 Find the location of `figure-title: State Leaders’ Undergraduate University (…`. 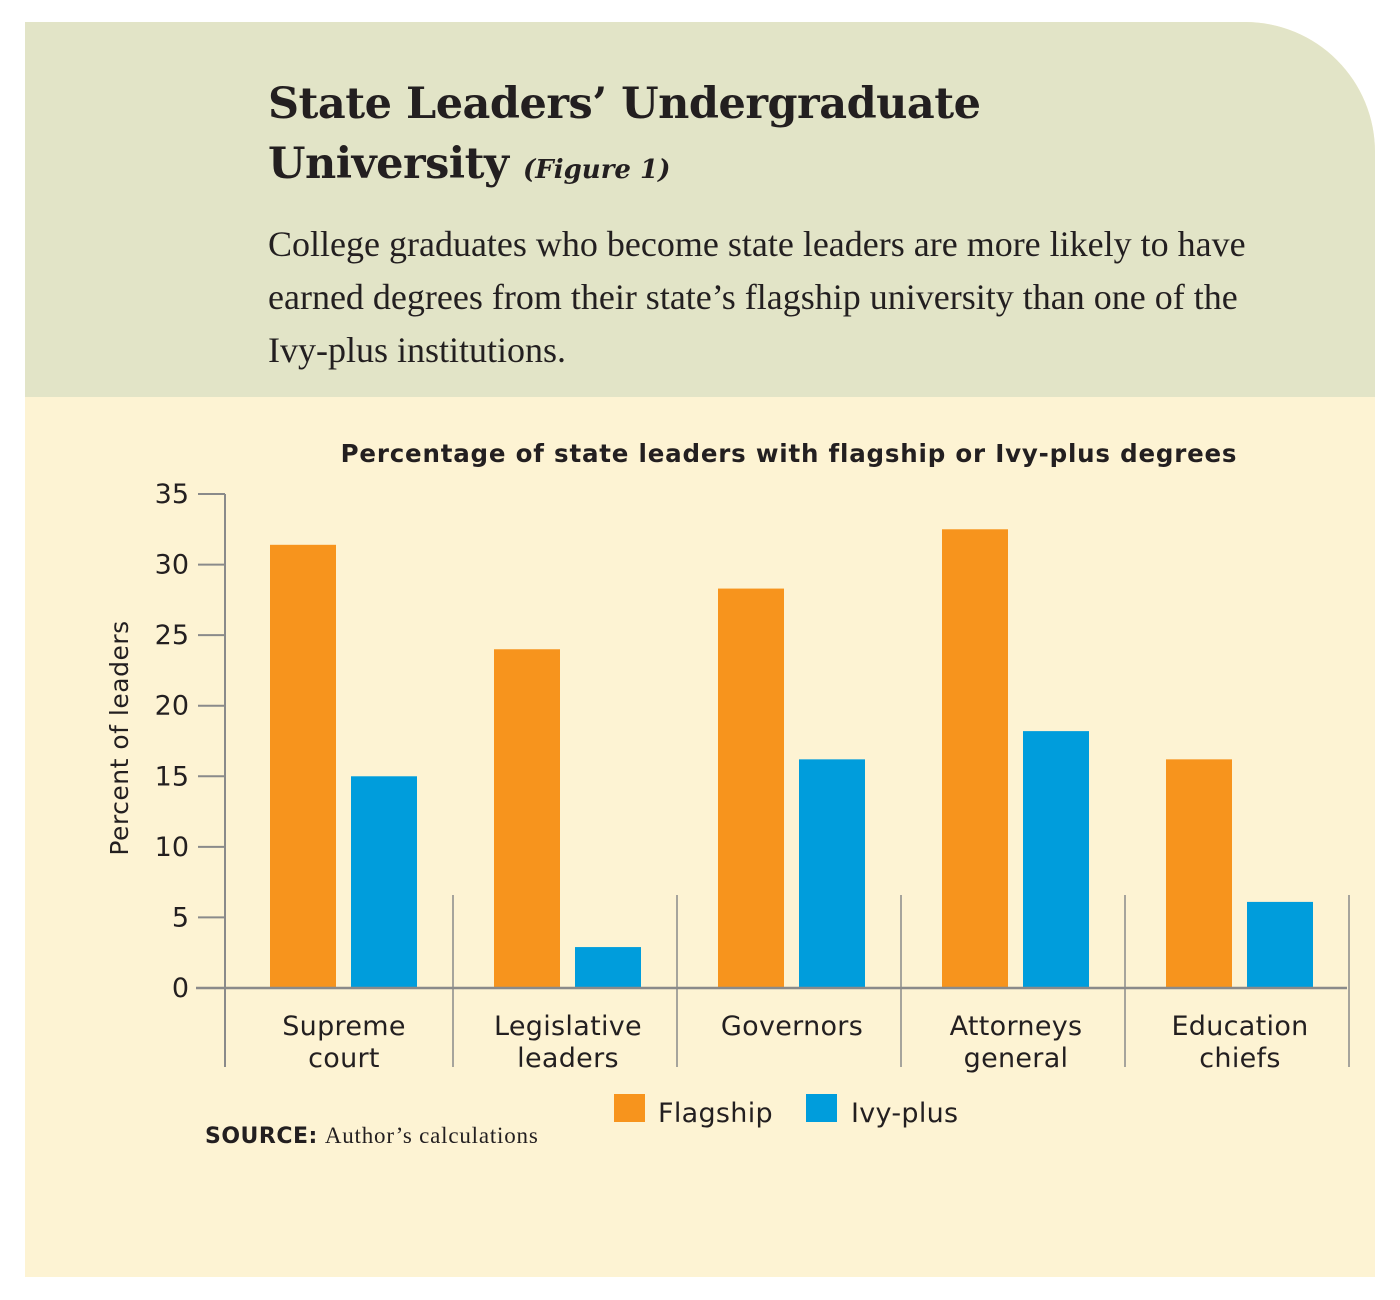

figure-title: State Leaders’ Undergraduate University (… is located at coordinates (768, 137).